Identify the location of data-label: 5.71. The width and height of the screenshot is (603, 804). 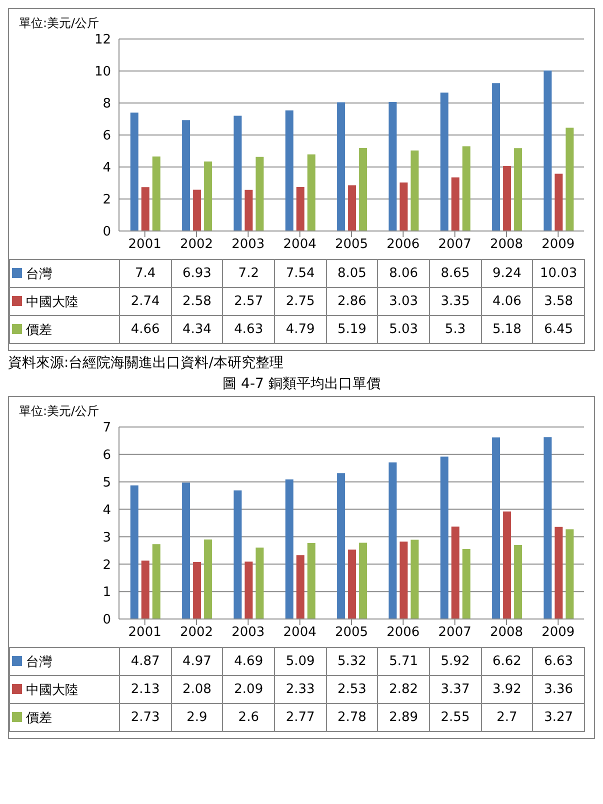
(404, 662).